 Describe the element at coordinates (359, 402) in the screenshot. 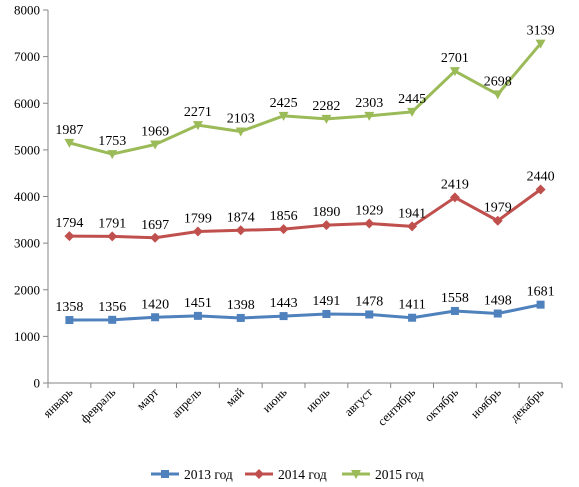

I see `x-tick-label: август` at that location.